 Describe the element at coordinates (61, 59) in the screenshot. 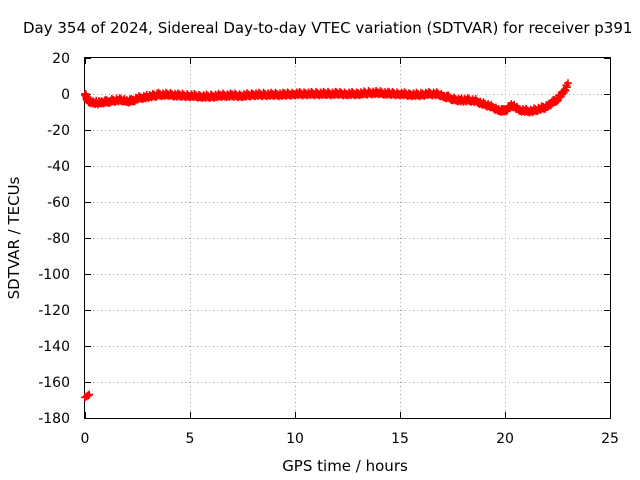

I see `y-tick-label: 20` at that location.